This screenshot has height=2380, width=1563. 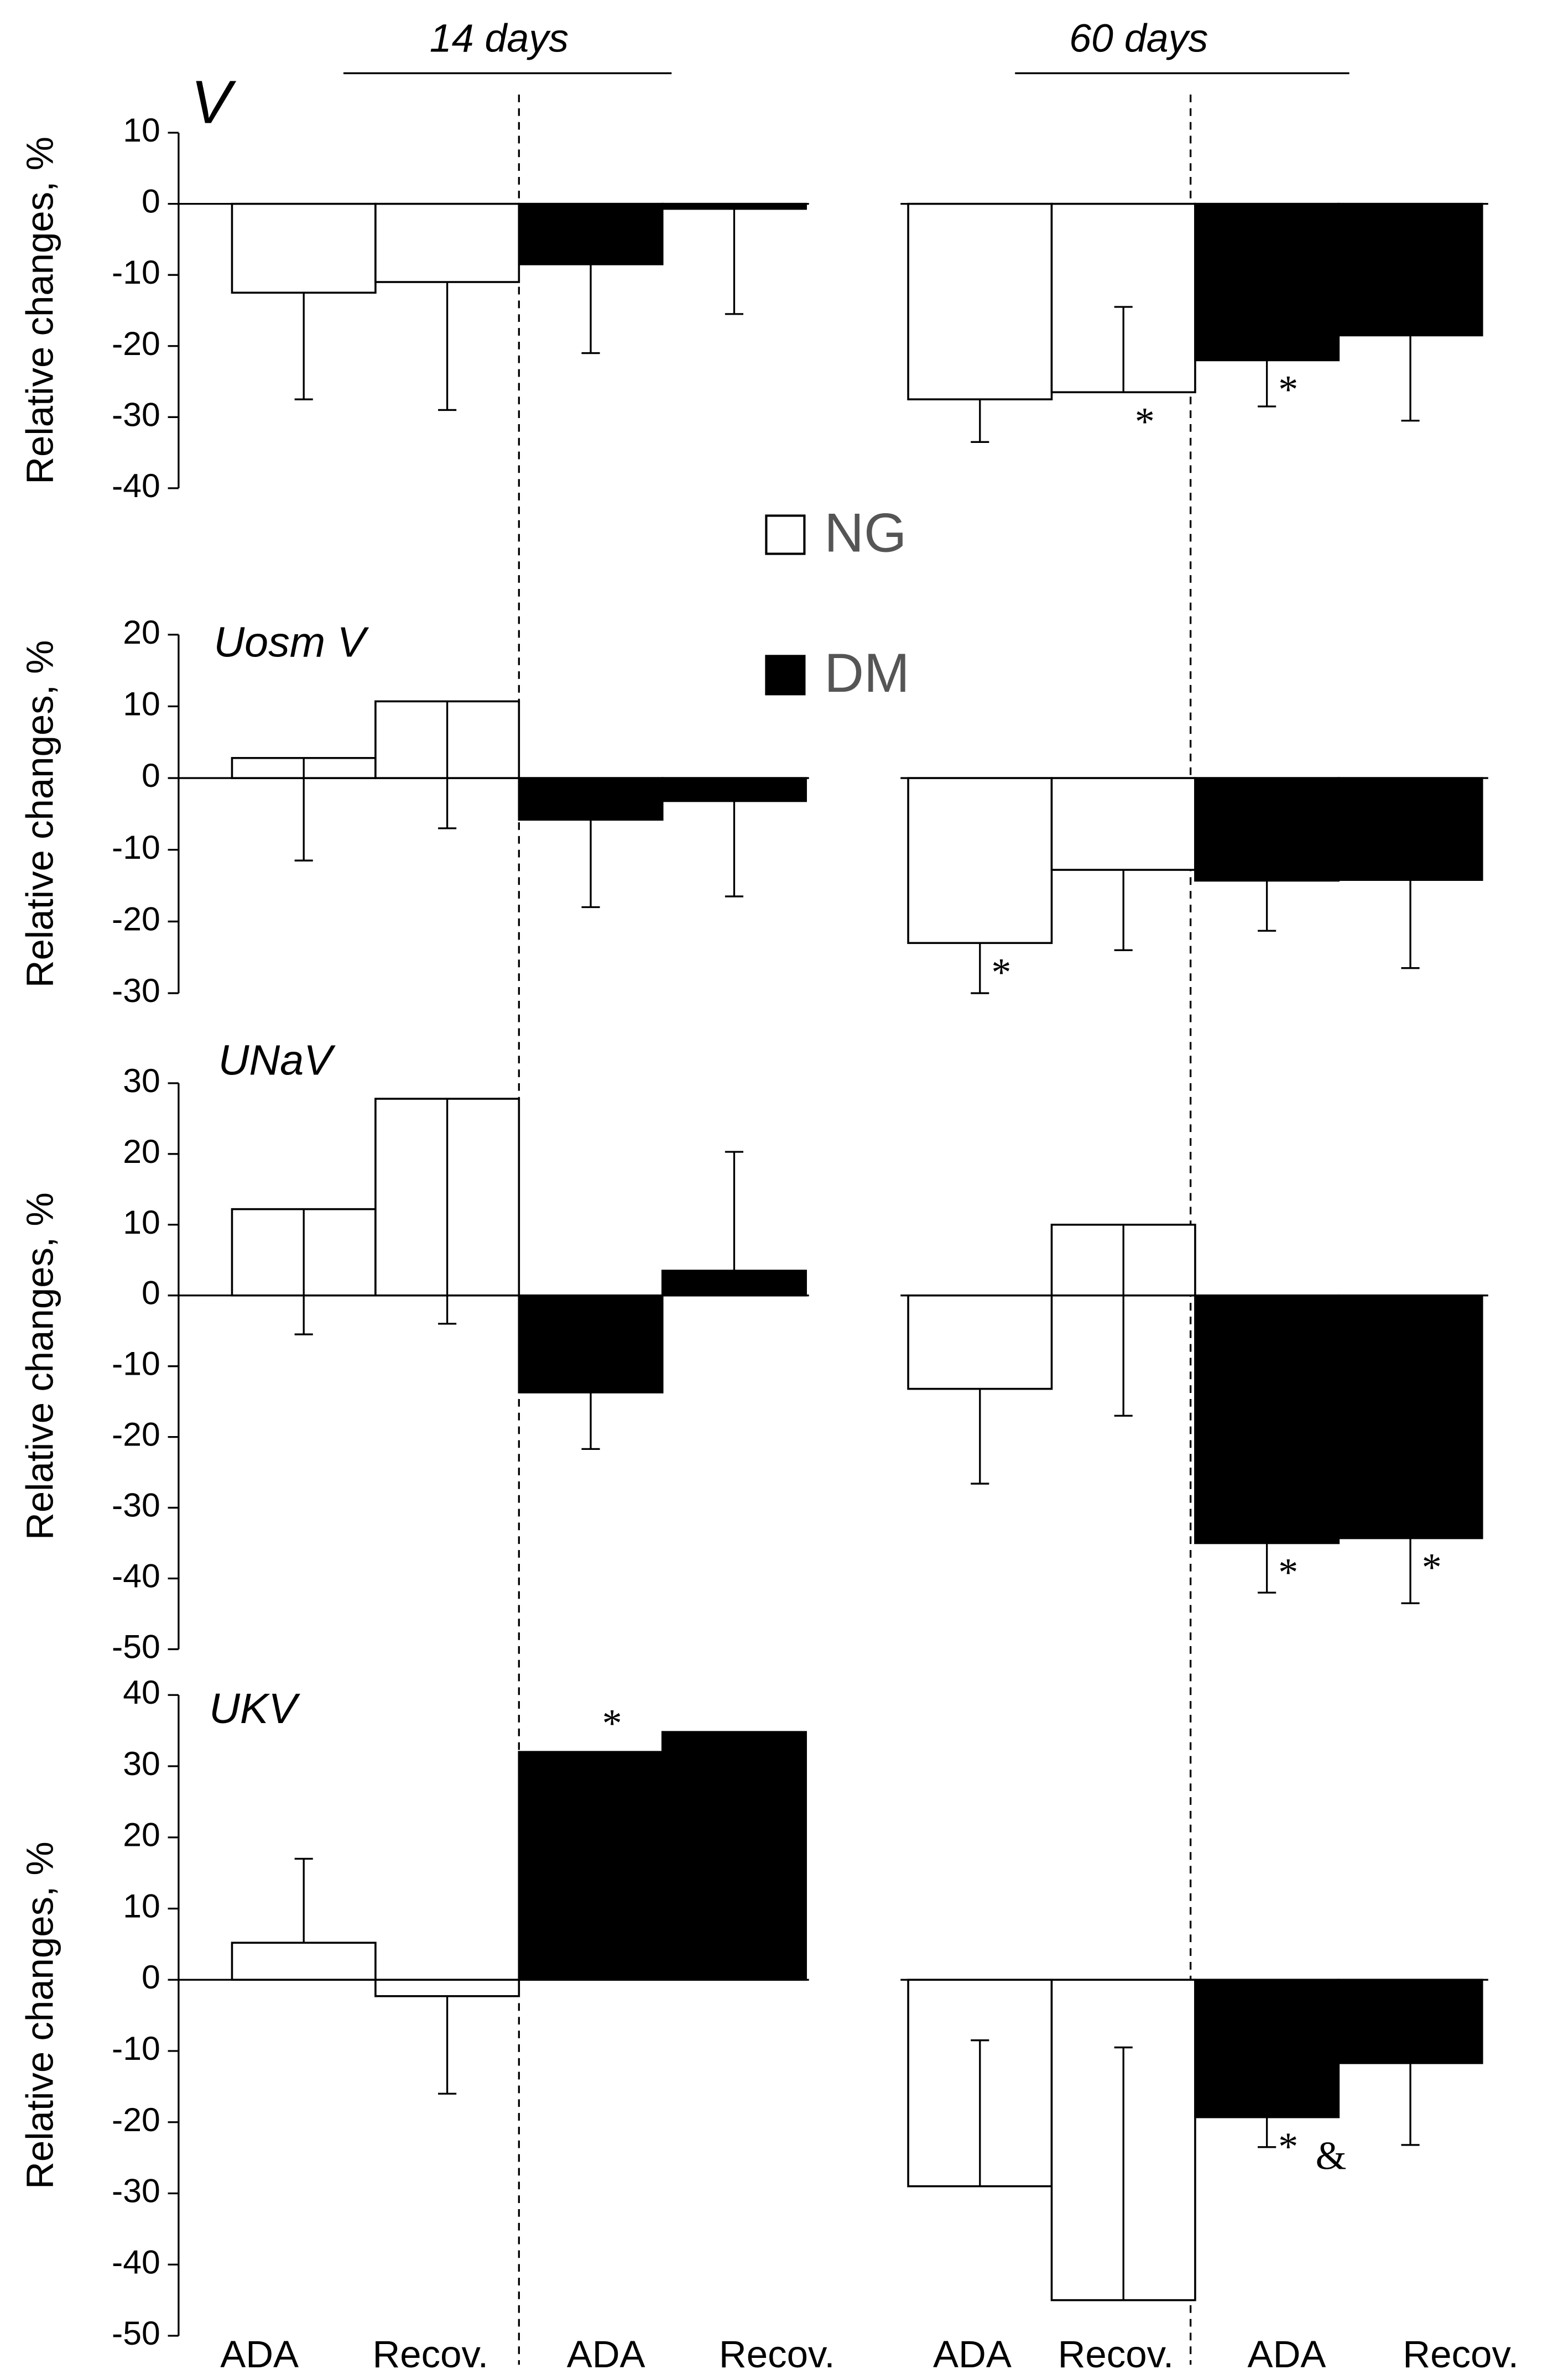 I want to click on y-tick-label: 30, so click(x=141, y=1080).